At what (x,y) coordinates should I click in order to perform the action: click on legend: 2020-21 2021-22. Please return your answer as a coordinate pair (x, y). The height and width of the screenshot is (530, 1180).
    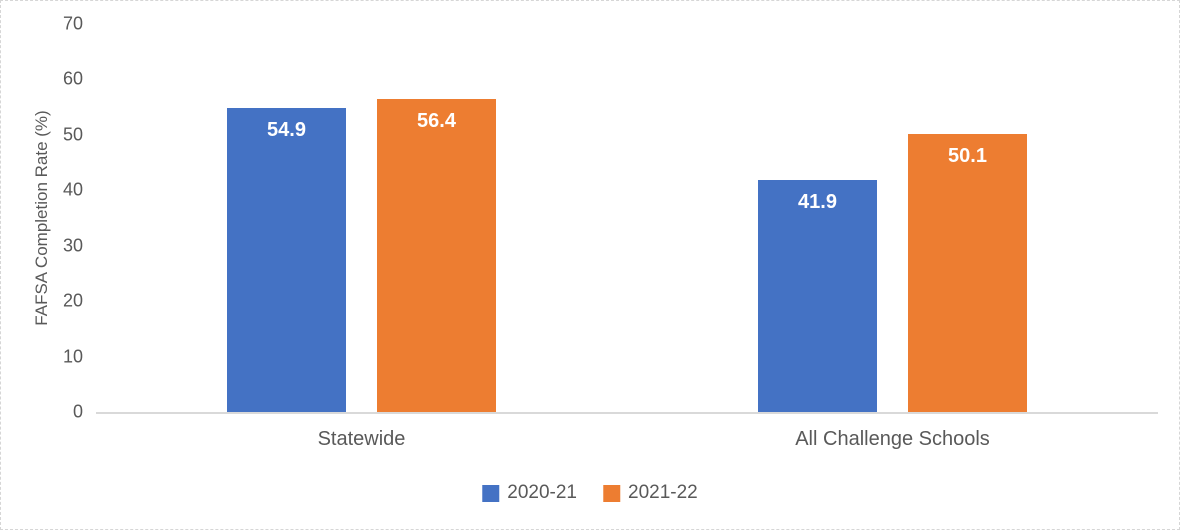
    Looking at the image, I should click on (590, 493).